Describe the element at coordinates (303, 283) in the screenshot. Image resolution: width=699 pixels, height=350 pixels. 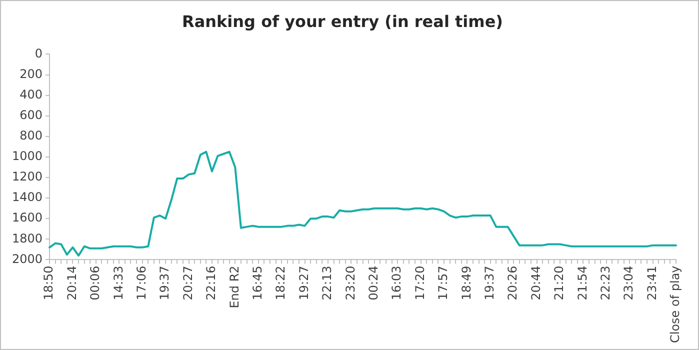
I see `x-tick-label: 19:27` at that location.